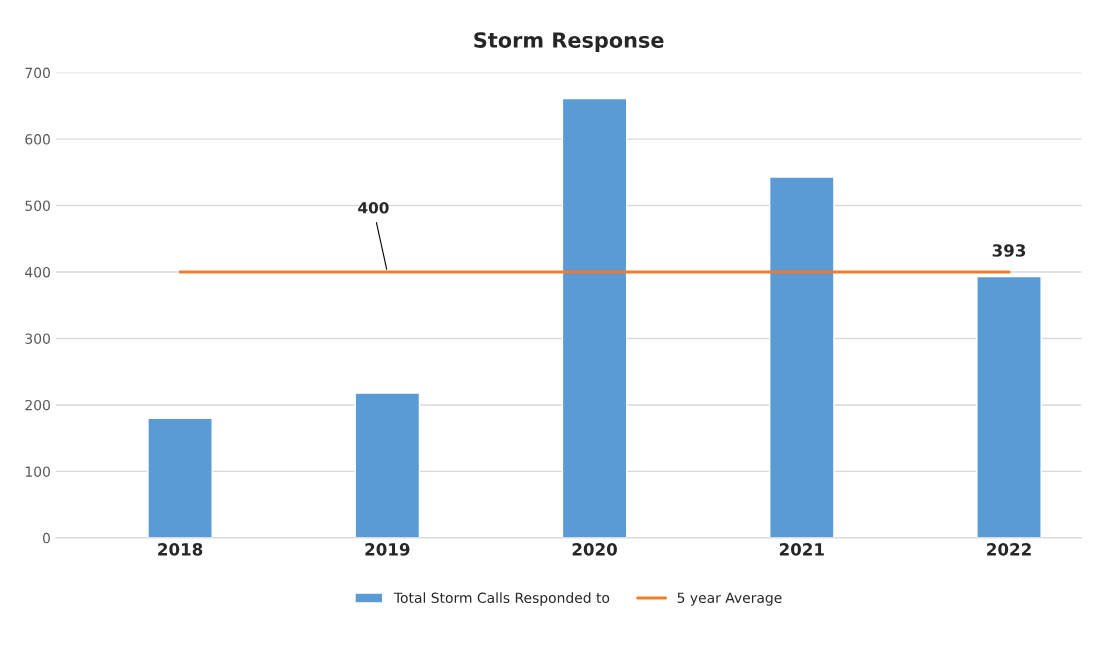 This screenshot has height=660, width=1115. I want to click on y-tick-label: 400, so click(37, 272).